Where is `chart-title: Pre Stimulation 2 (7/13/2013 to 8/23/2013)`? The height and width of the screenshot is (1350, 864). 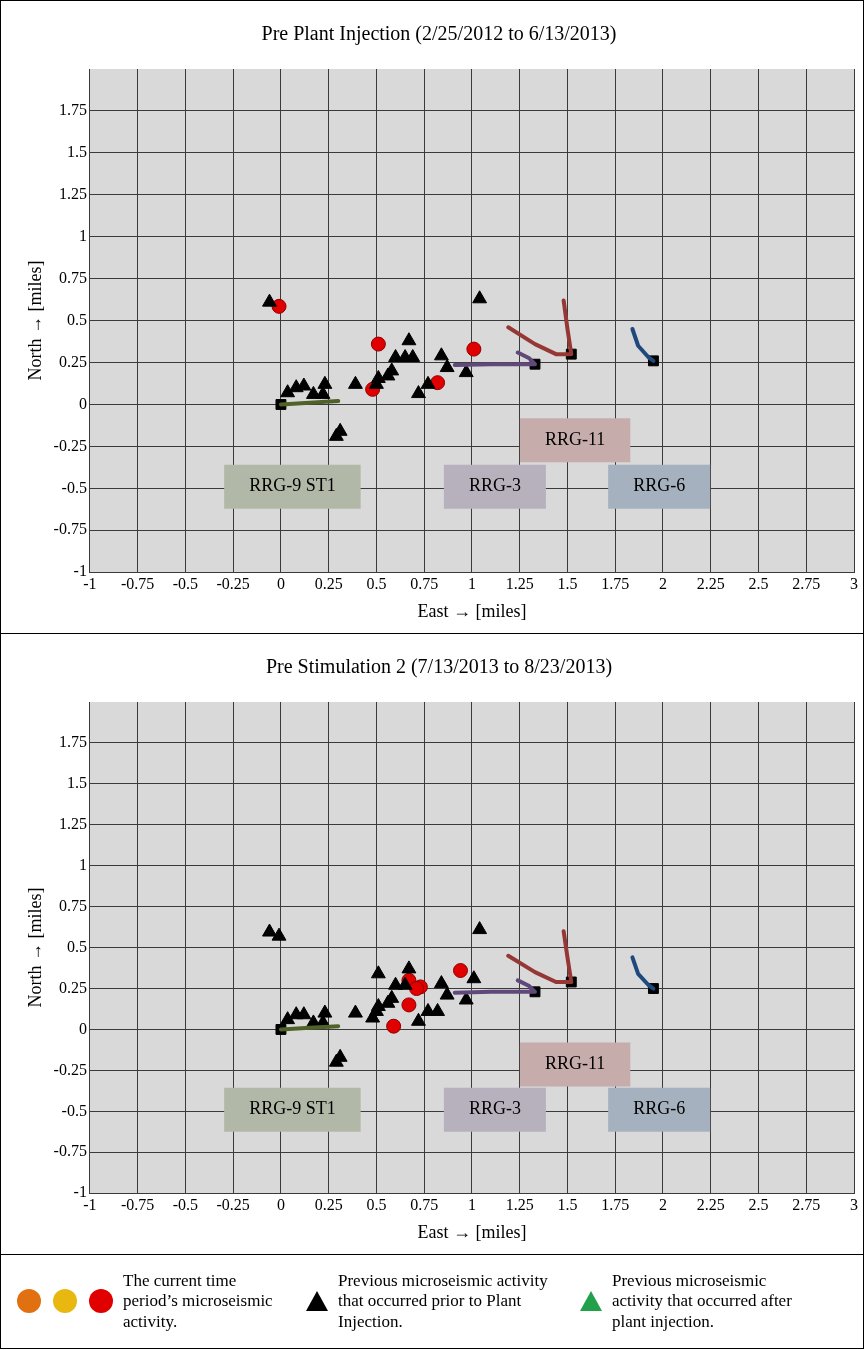
chart-title: Pre Stimulation 2 (7/13/2013 to 8/23/2013) is located at coordinates (439, 667).